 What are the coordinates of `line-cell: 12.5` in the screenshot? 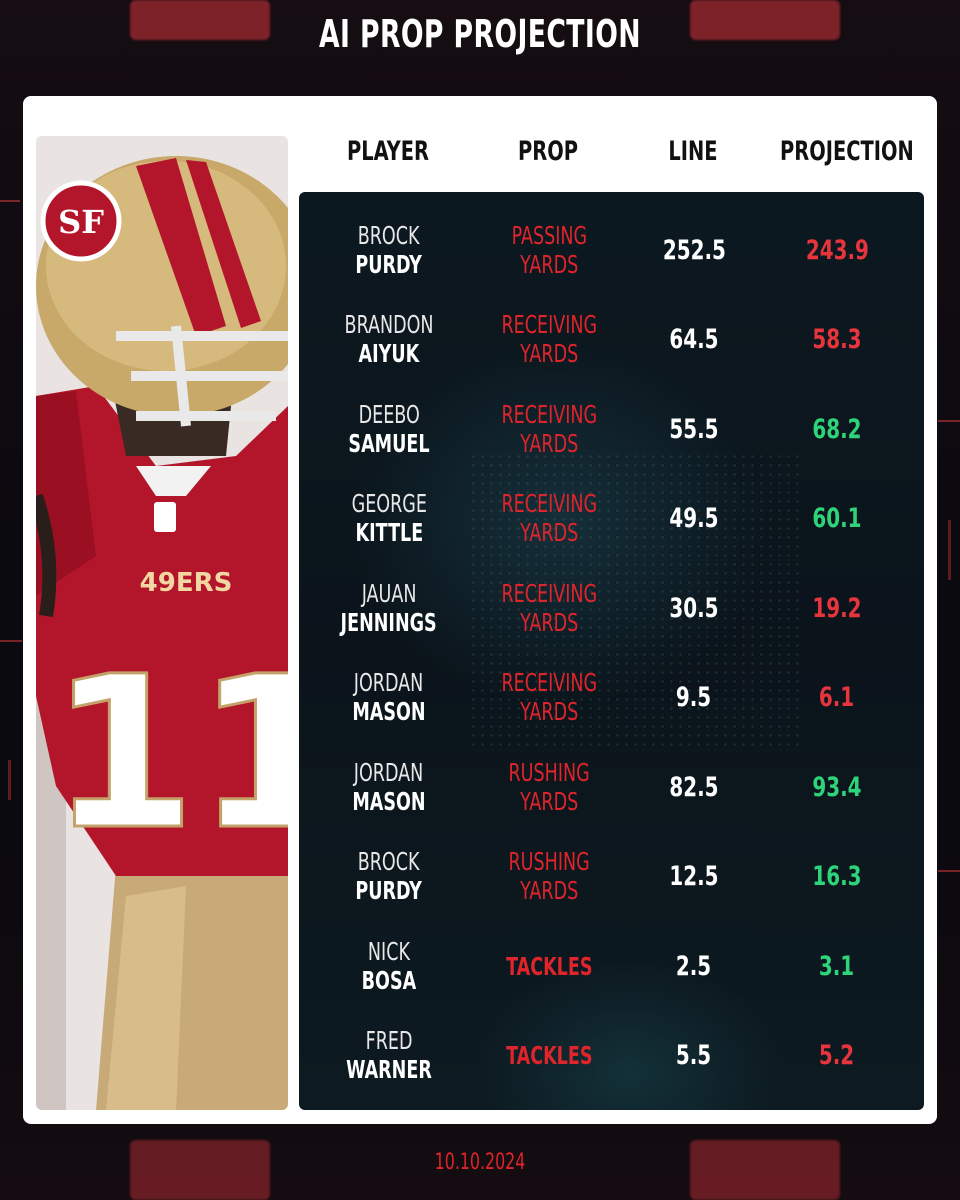 It's located at (694, 876).